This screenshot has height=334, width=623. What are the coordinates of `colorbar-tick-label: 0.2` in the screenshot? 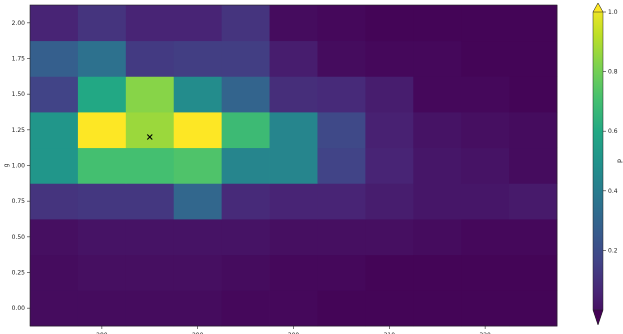 It's located at (613, 250).